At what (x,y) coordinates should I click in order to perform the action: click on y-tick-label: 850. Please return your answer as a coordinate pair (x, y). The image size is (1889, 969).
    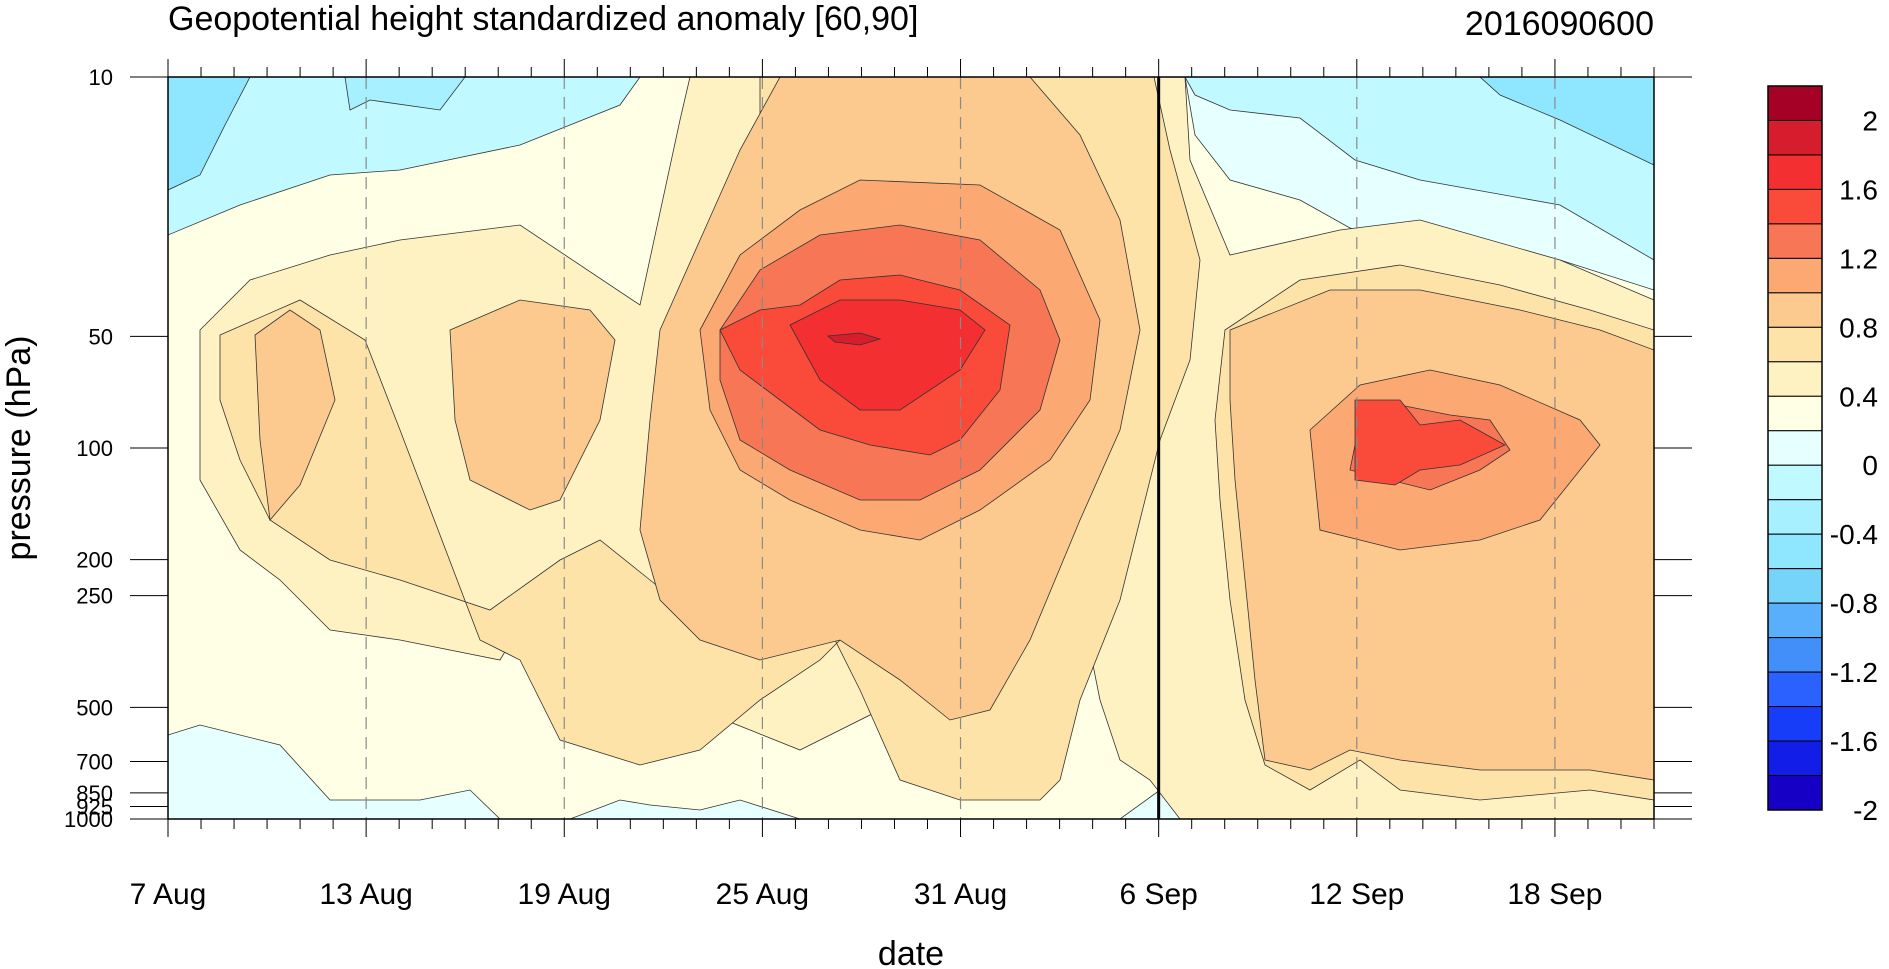
    Looking at the image, I should click on (94, 793).